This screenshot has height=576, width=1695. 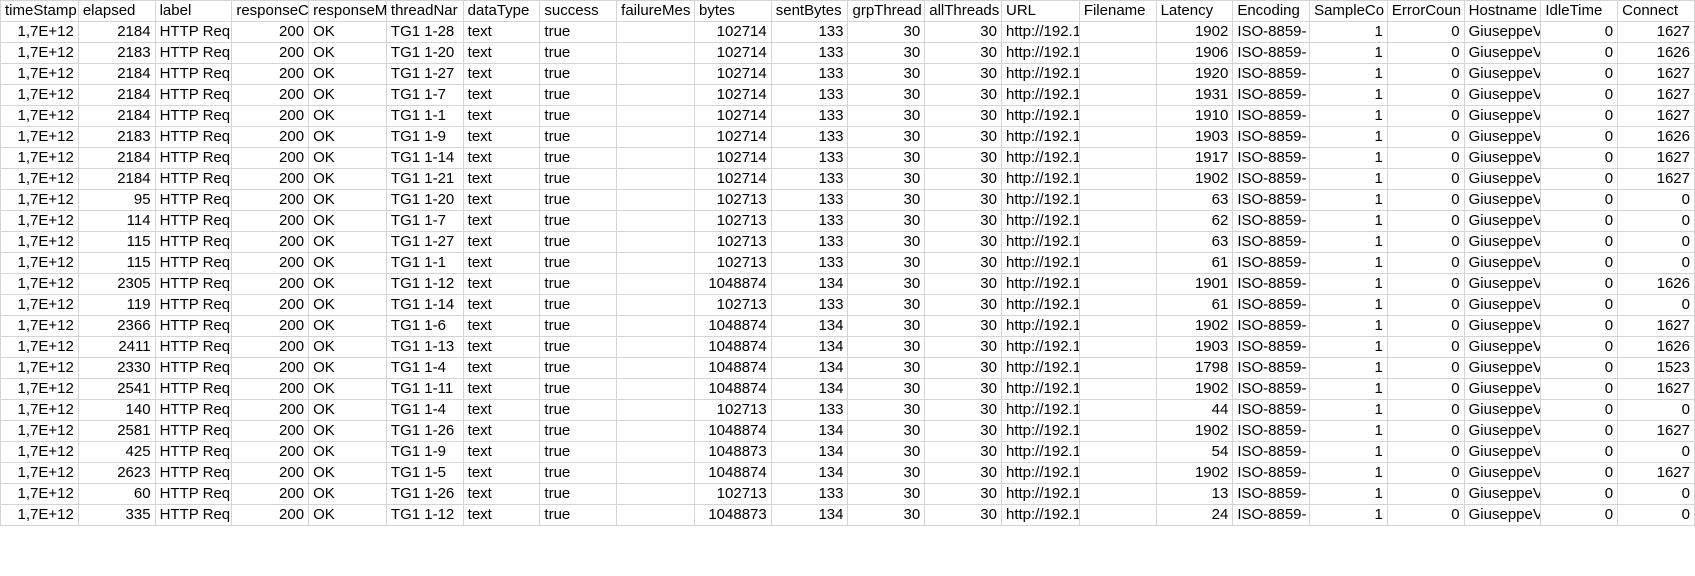 I want to click on column-header-grpthreads: grpThread, so click(x=886, y=11).